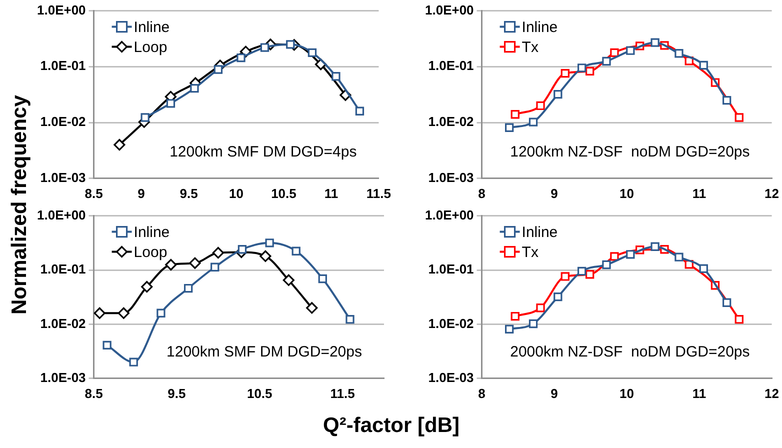 The width and height of the screenshot is (782, 448). What do you see at coordinates (93, 393) in the screenshot?
I see `x-tick-label: 8.5` at bounding box center [93, 393].